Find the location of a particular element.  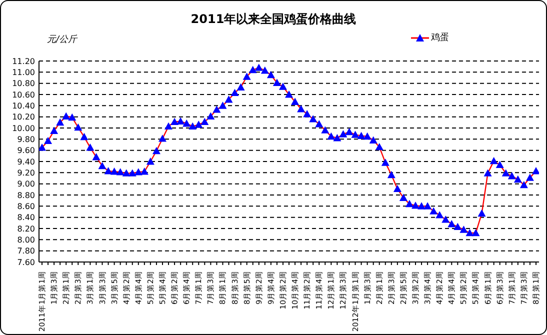

y-tick-label: 9.80 is located at coordinates (26, 139).